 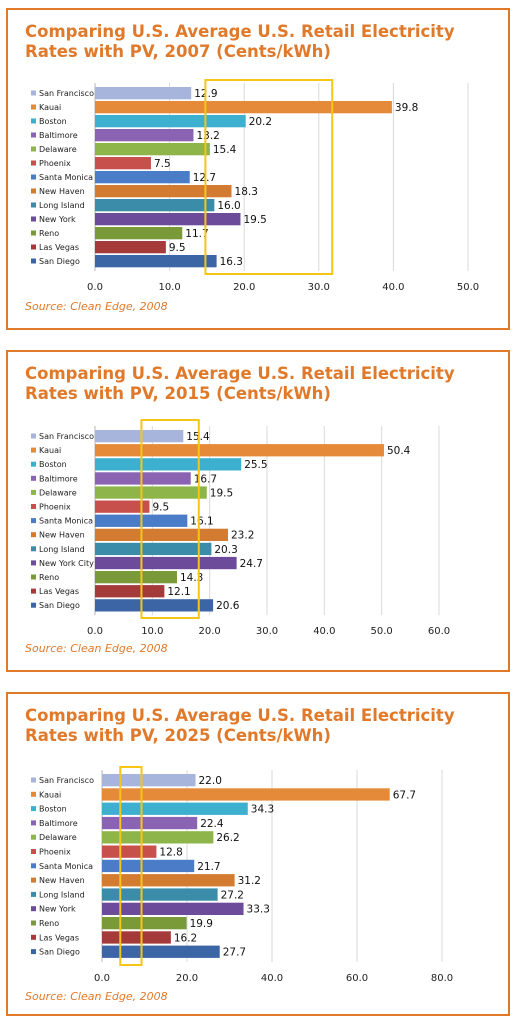 What do you see at coordinates (232, 895) in the screenshot?
I see `value-label: 27.2` at bounding box center [232, 895].